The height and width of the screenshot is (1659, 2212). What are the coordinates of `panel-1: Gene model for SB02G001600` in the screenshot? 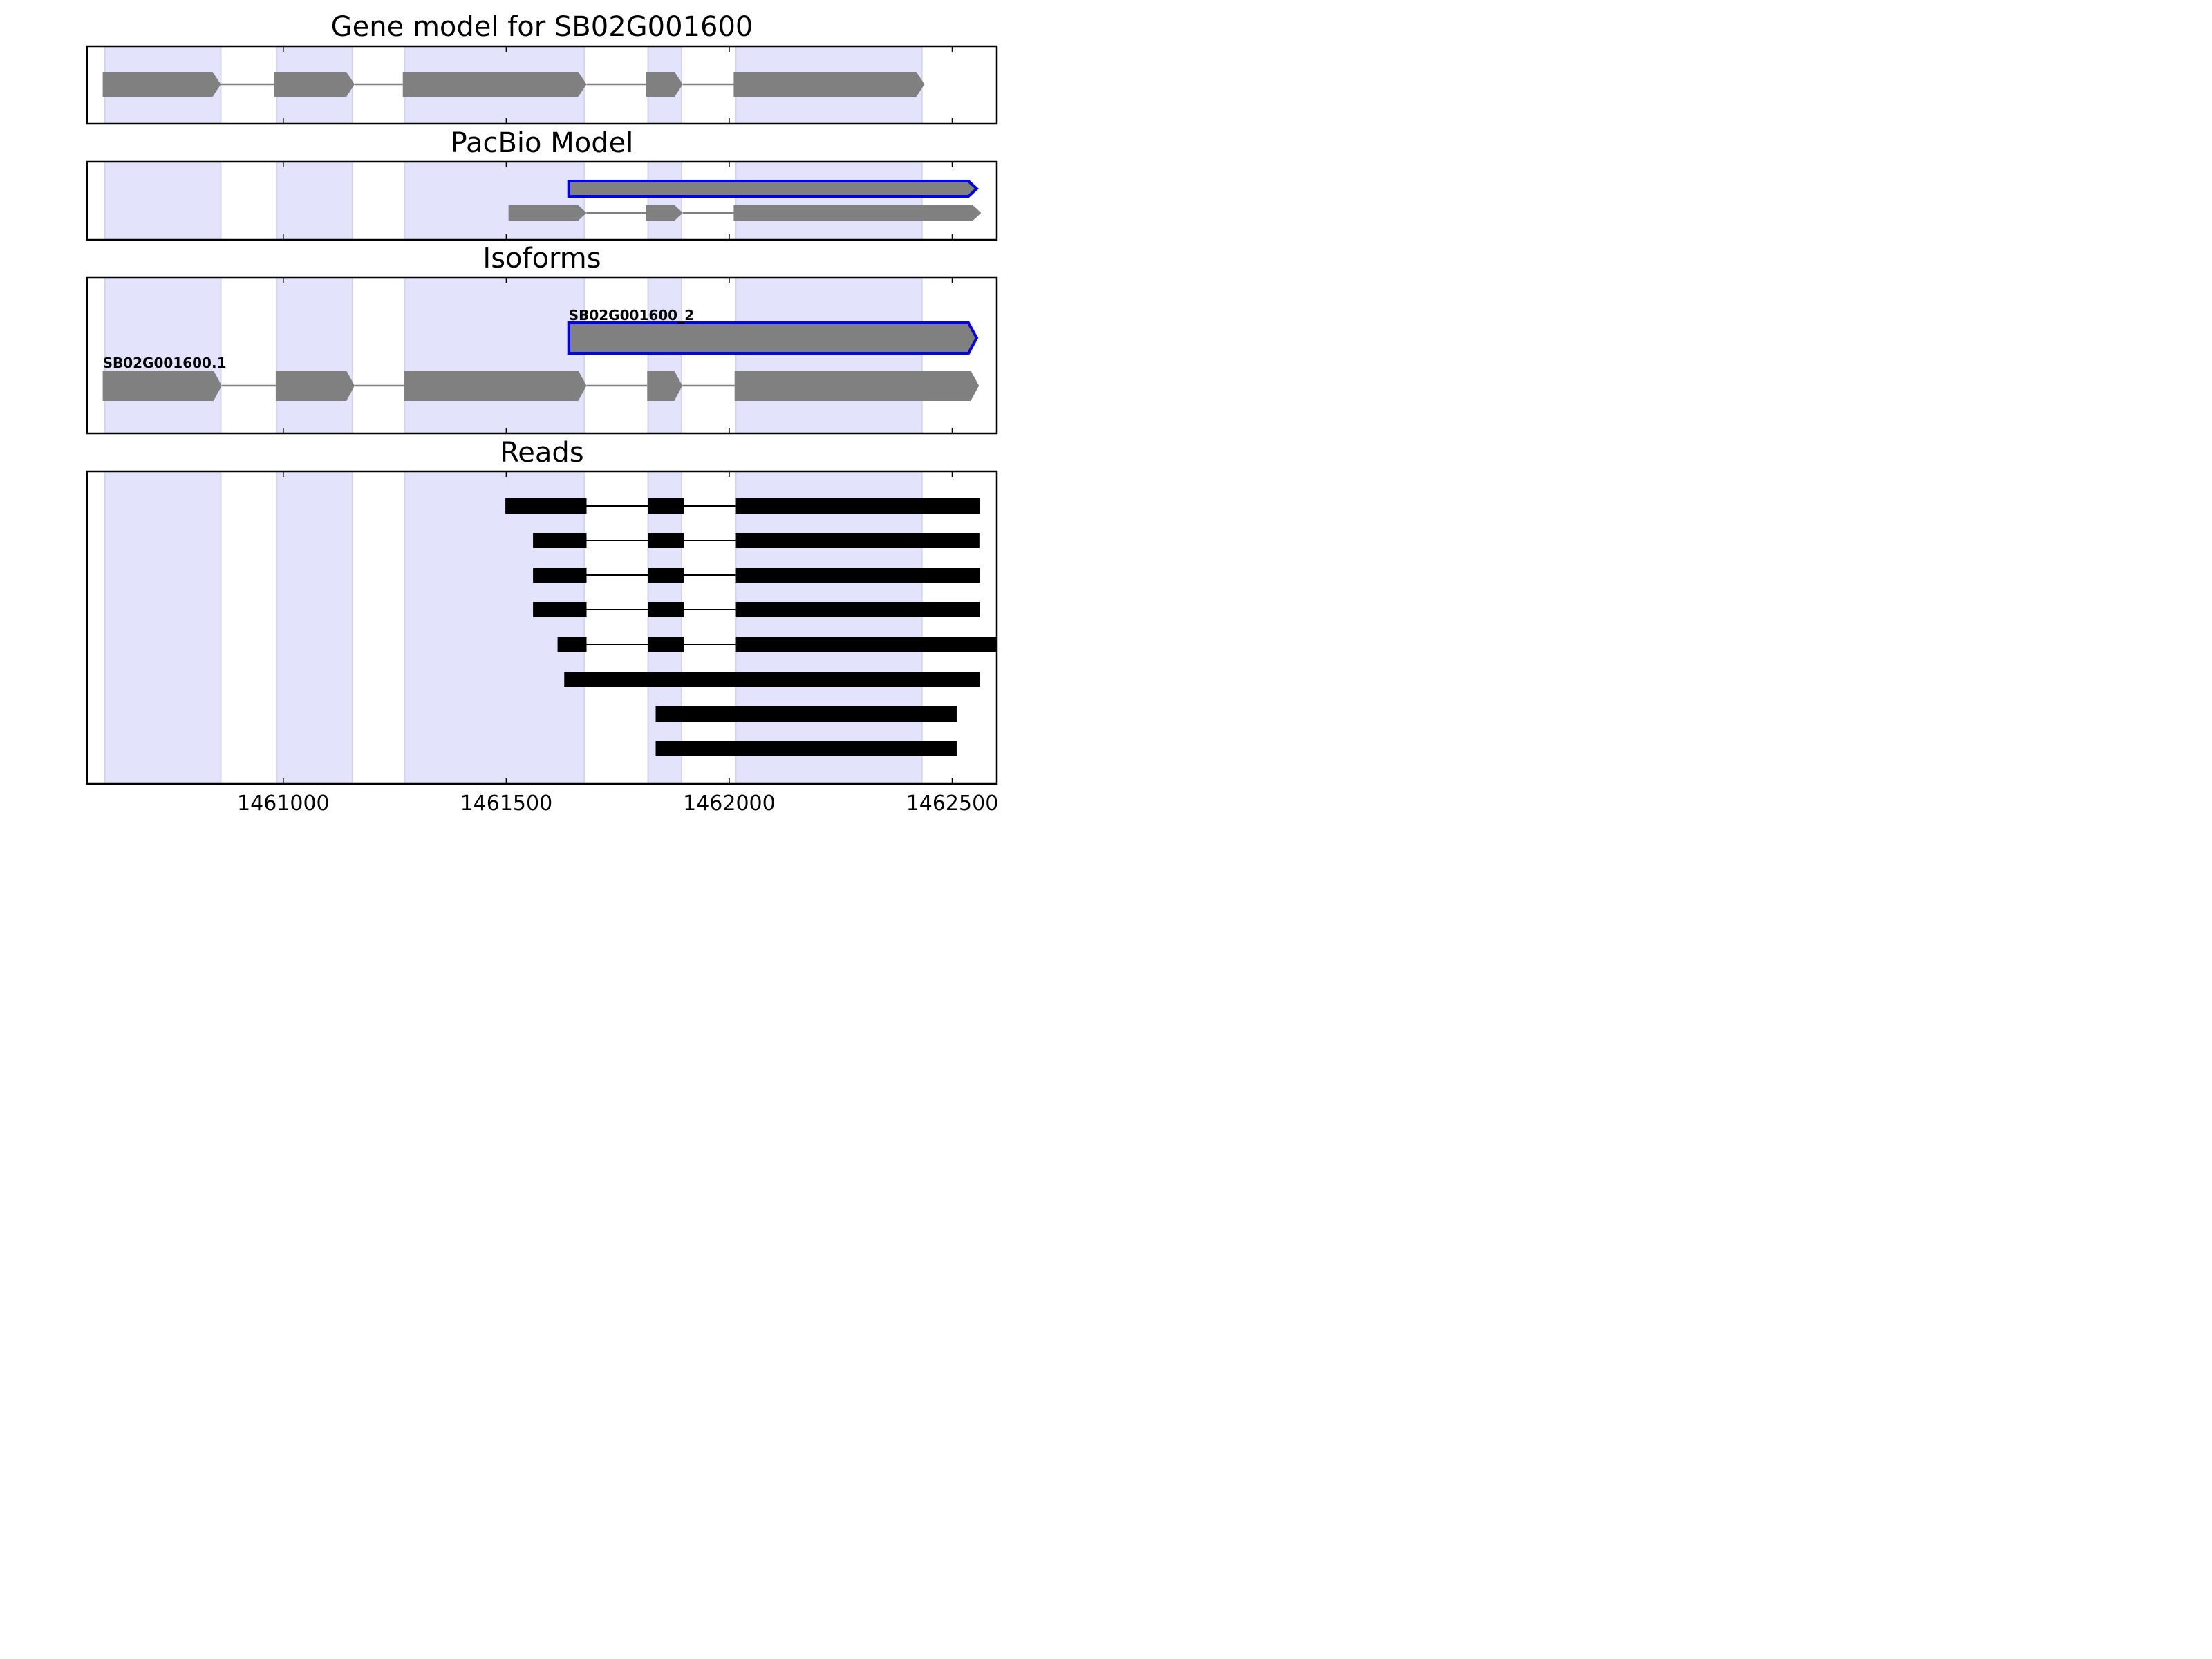 It's located at (542, 68).